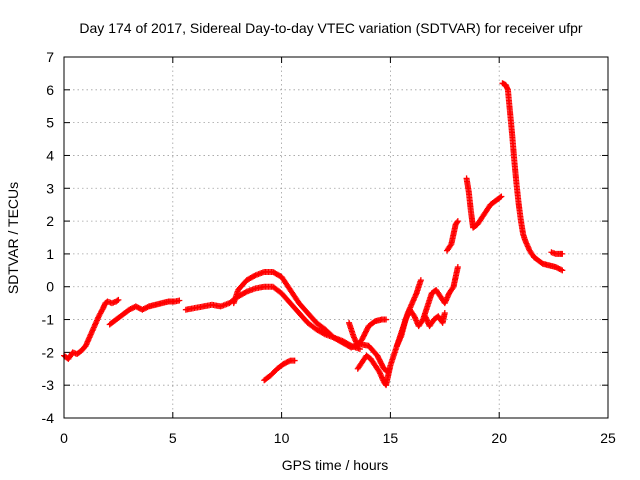  What do you see at coordinates (335, 465) in the screenshot?
I see `x-axis-label: GPS time / hours` at bounding box center [335, 465].